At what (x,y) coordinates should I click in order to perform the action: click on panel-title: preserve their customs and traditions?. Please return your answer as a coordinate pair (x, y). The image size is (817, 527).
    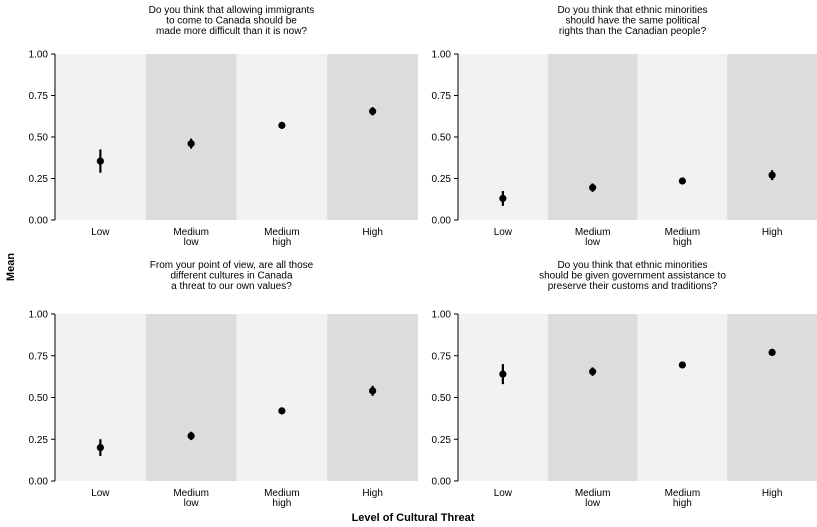
    Looking at the image, I should click on (633, 286).